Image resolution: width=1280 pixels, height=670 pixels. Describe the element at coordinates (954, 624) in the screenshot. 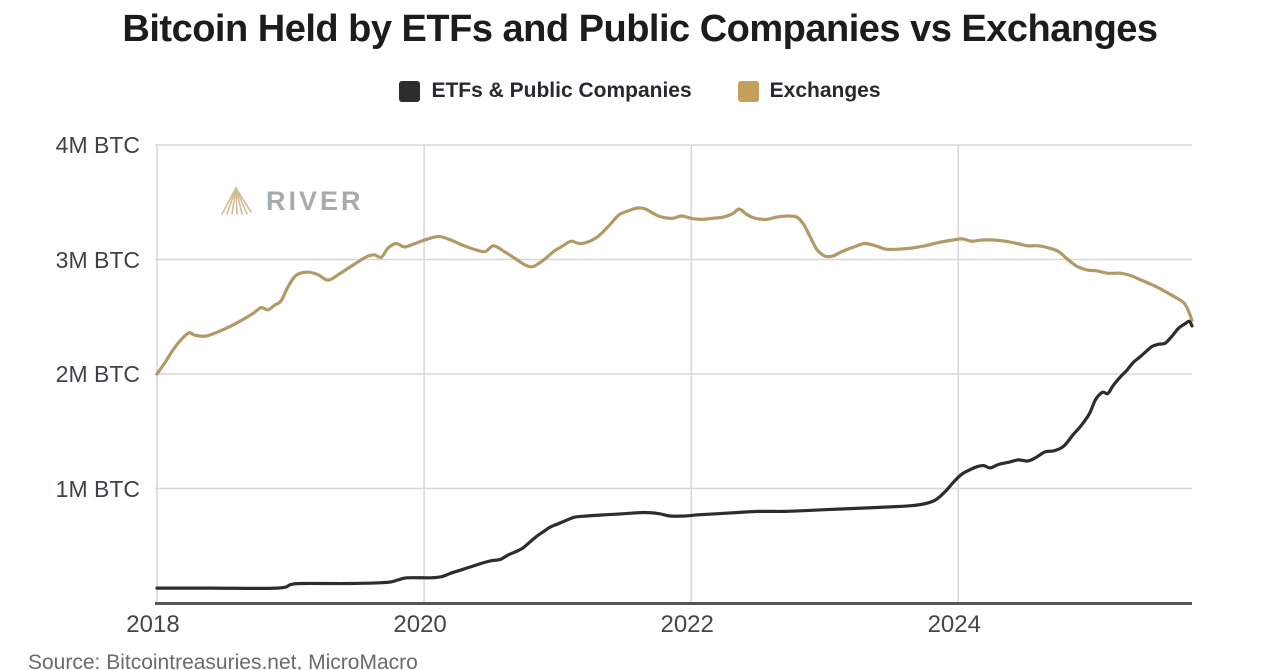

I see `x-axis-tick-label: 2024` at that location.